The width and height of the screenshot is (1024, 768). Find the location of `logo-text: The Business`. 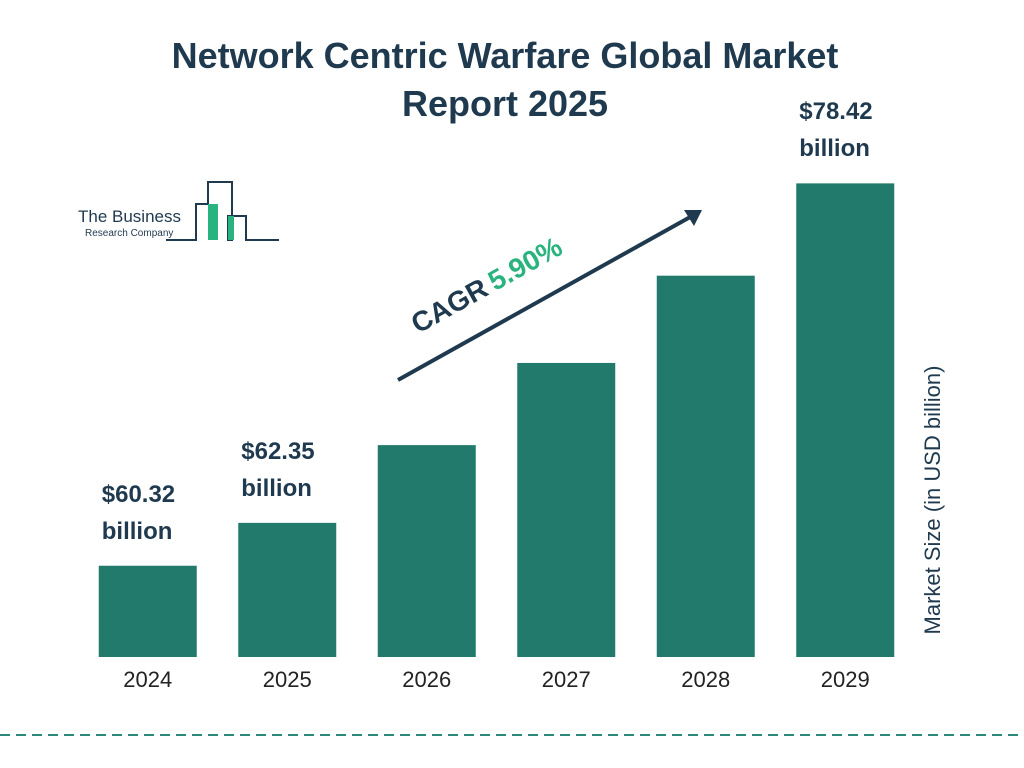

logo-text: The Business is located at coordinates (129, 216).